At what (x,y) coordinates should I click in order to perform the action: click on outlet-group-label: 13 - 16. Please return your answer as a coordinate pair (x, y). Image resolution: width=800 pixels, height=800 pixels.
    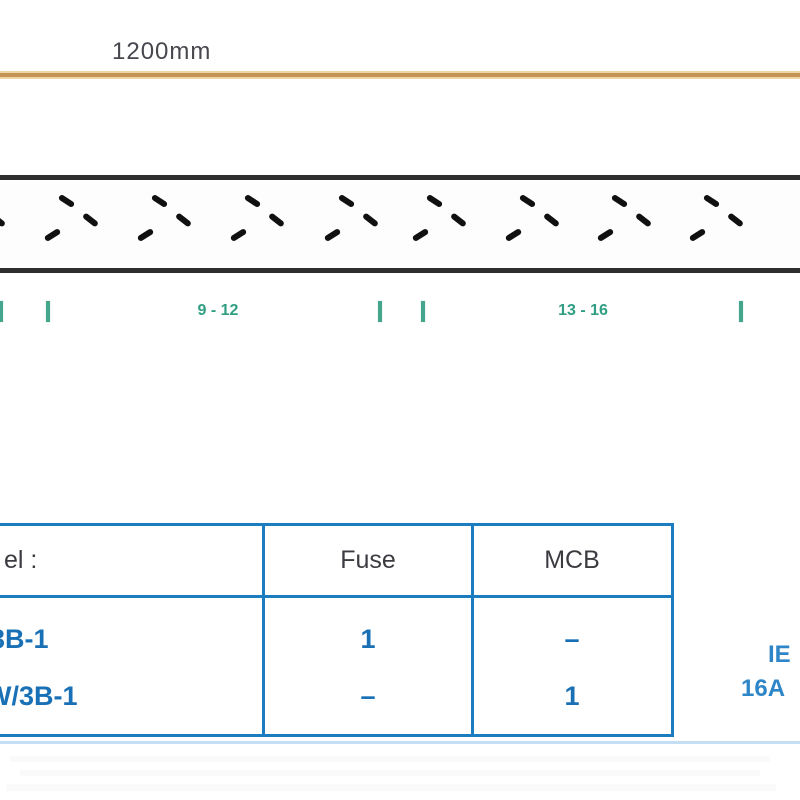
    Looking at the image, I should click on (583, 310).